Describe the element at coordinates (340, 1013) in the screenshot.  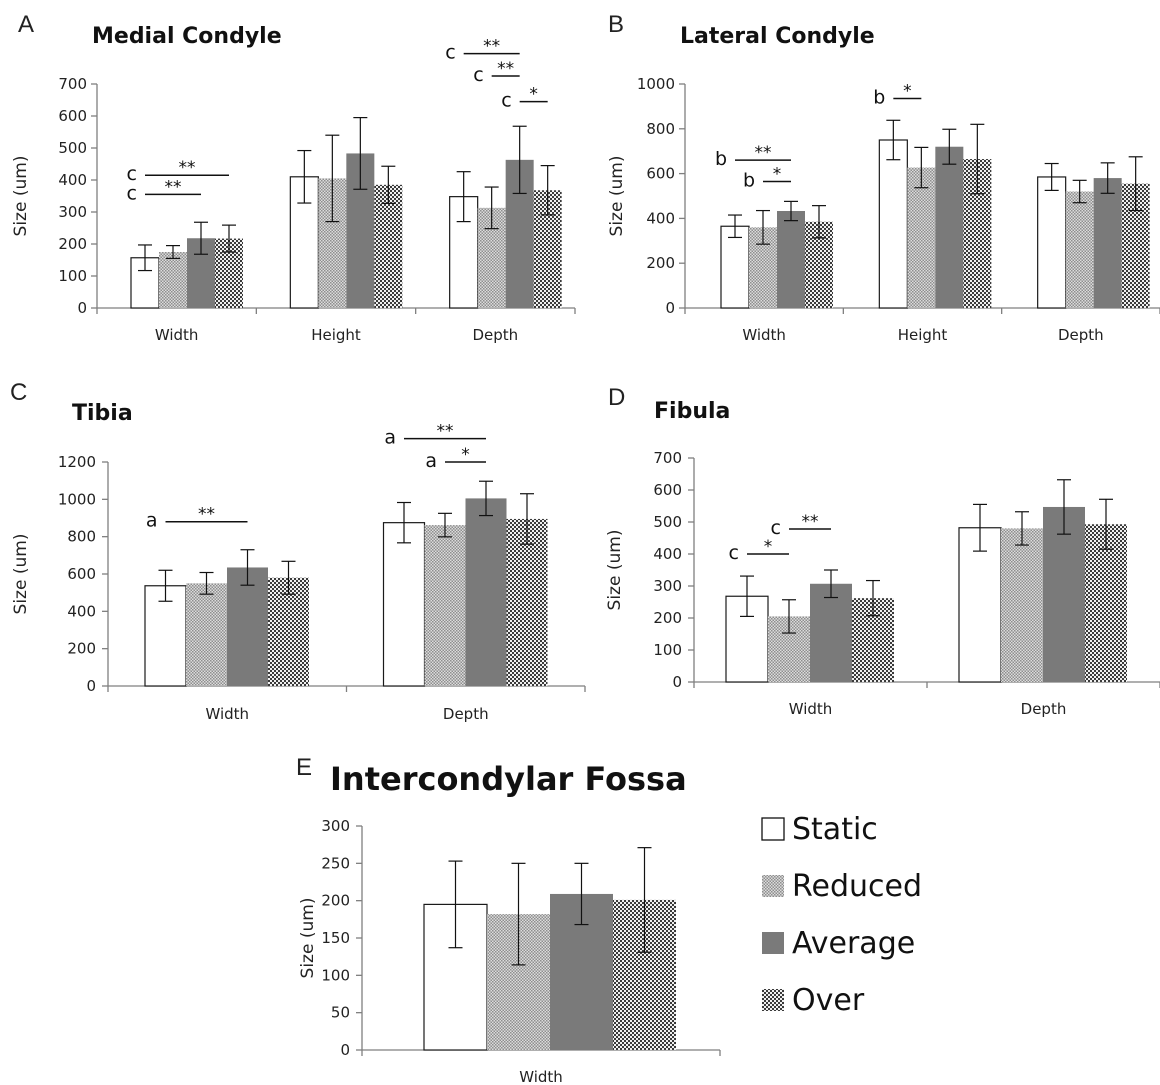
I see `y-tick-label: 50` at that location.